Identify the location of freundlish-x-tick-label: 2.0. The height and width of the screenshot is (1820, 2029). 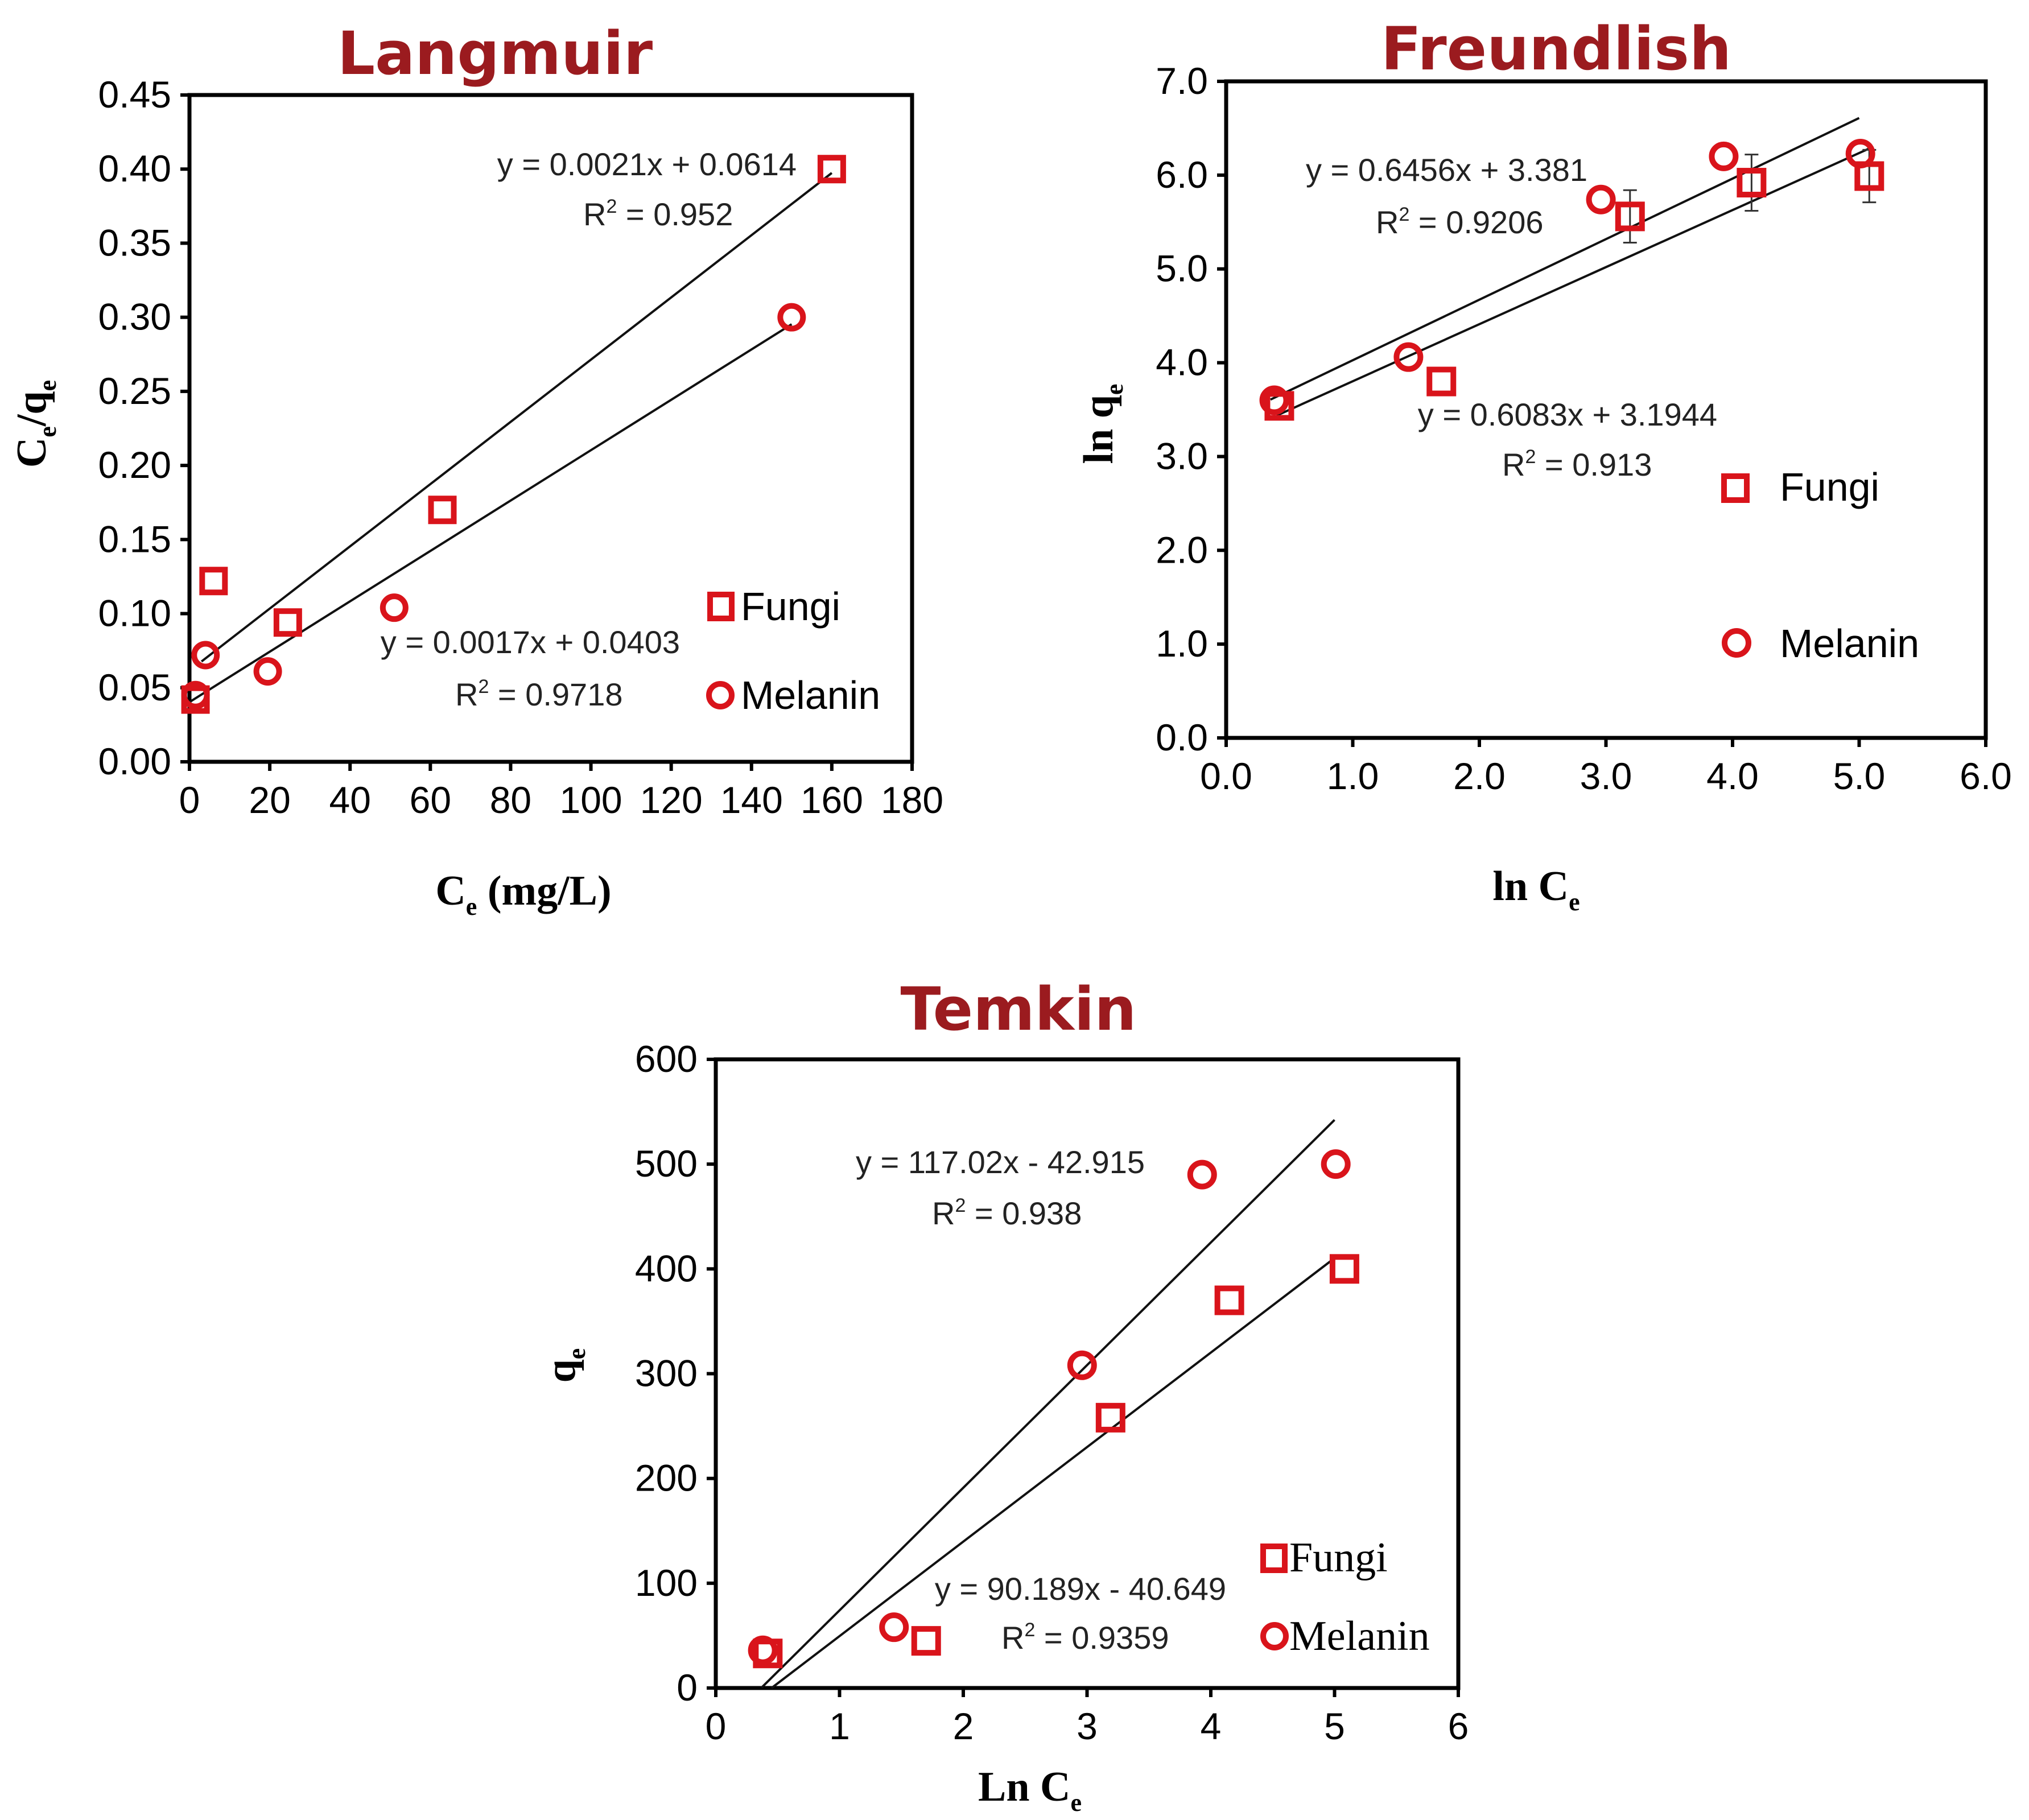
(1480, 776).